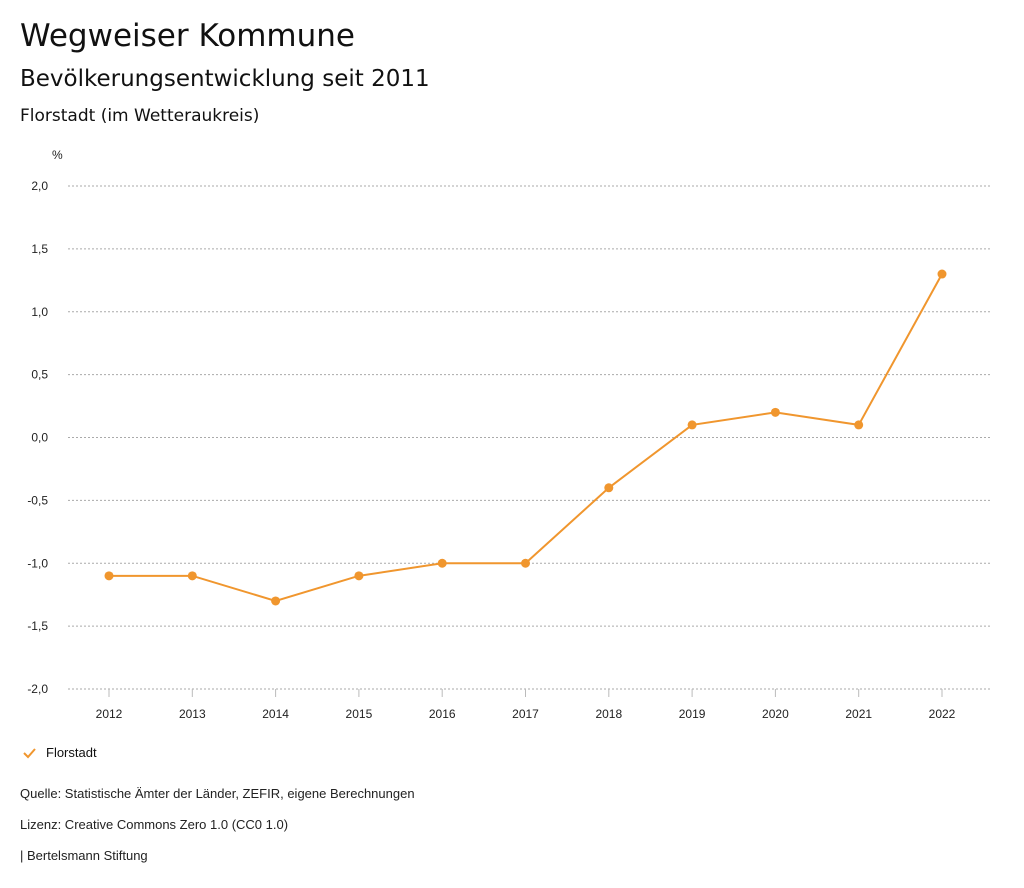  I want to click on app-title: Wegweiser Kommune, so click(187, 36).